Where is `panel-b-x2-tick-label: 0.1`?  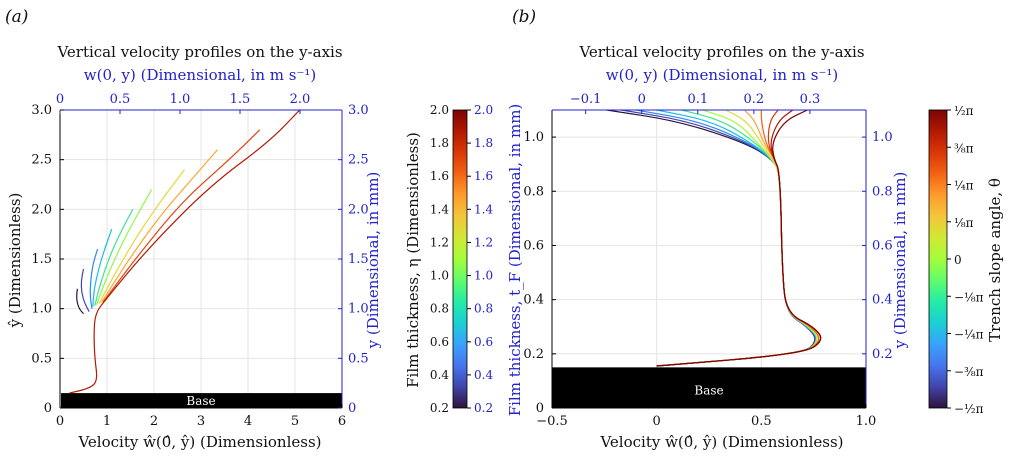
panel-b-x2-tick-label: 0.1 is located at coordinates (697, 99).